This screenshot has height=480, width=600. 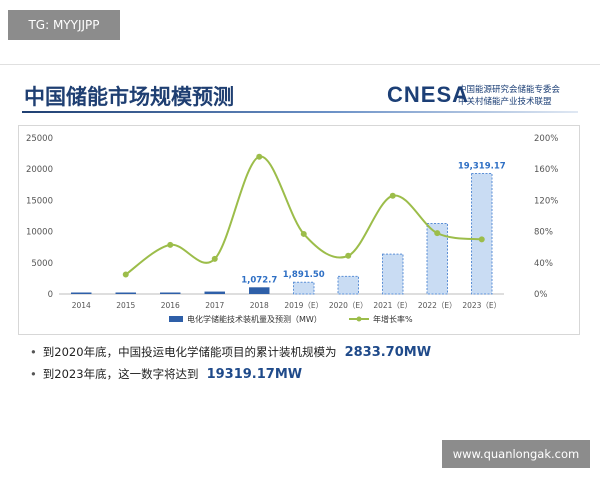 What do you see at coordinates (388, 352) in the screenshot?
I see `bullet-highlight: 2833.70MW` at bounding box center [388, 352].